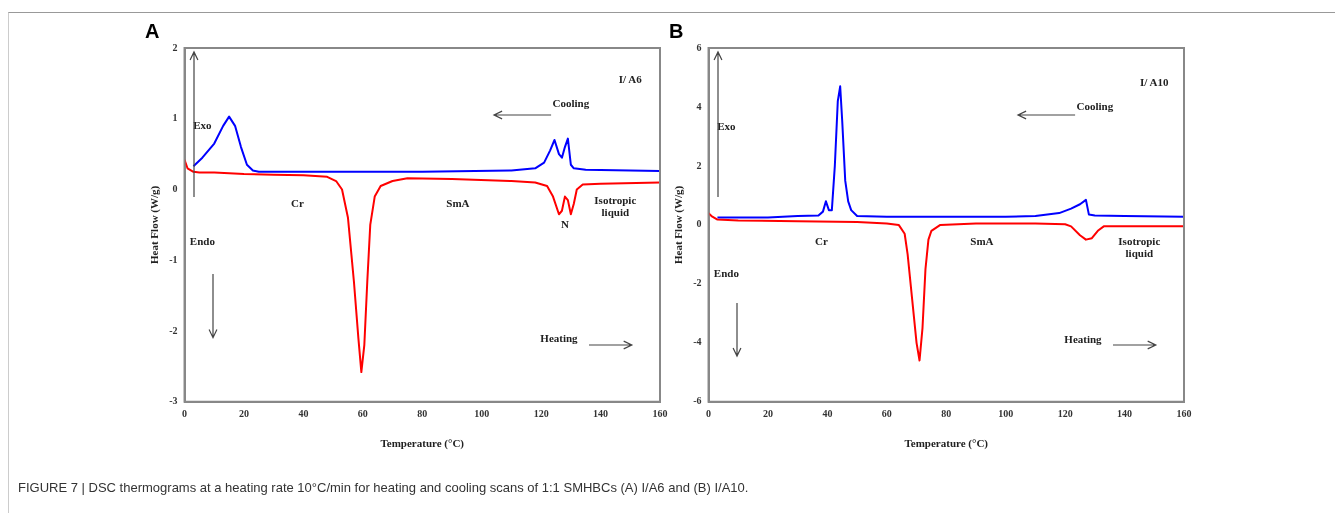  Describe the element at coordinates (1154, 82) in the screenshot. I see `annotation: I/ A10` at that location.